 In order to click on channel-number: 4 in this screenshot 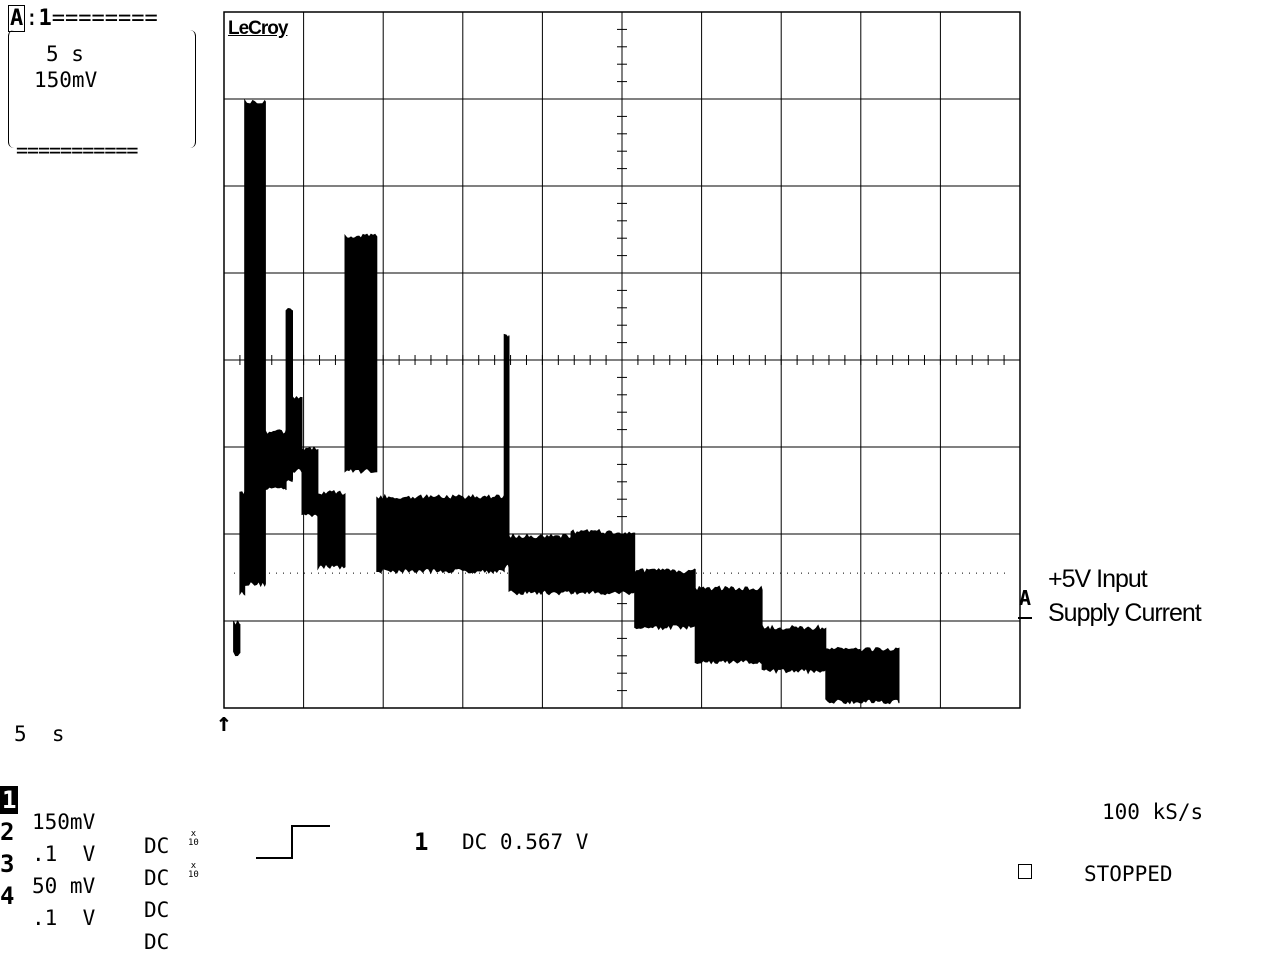, I will do `click(7, 896)`.